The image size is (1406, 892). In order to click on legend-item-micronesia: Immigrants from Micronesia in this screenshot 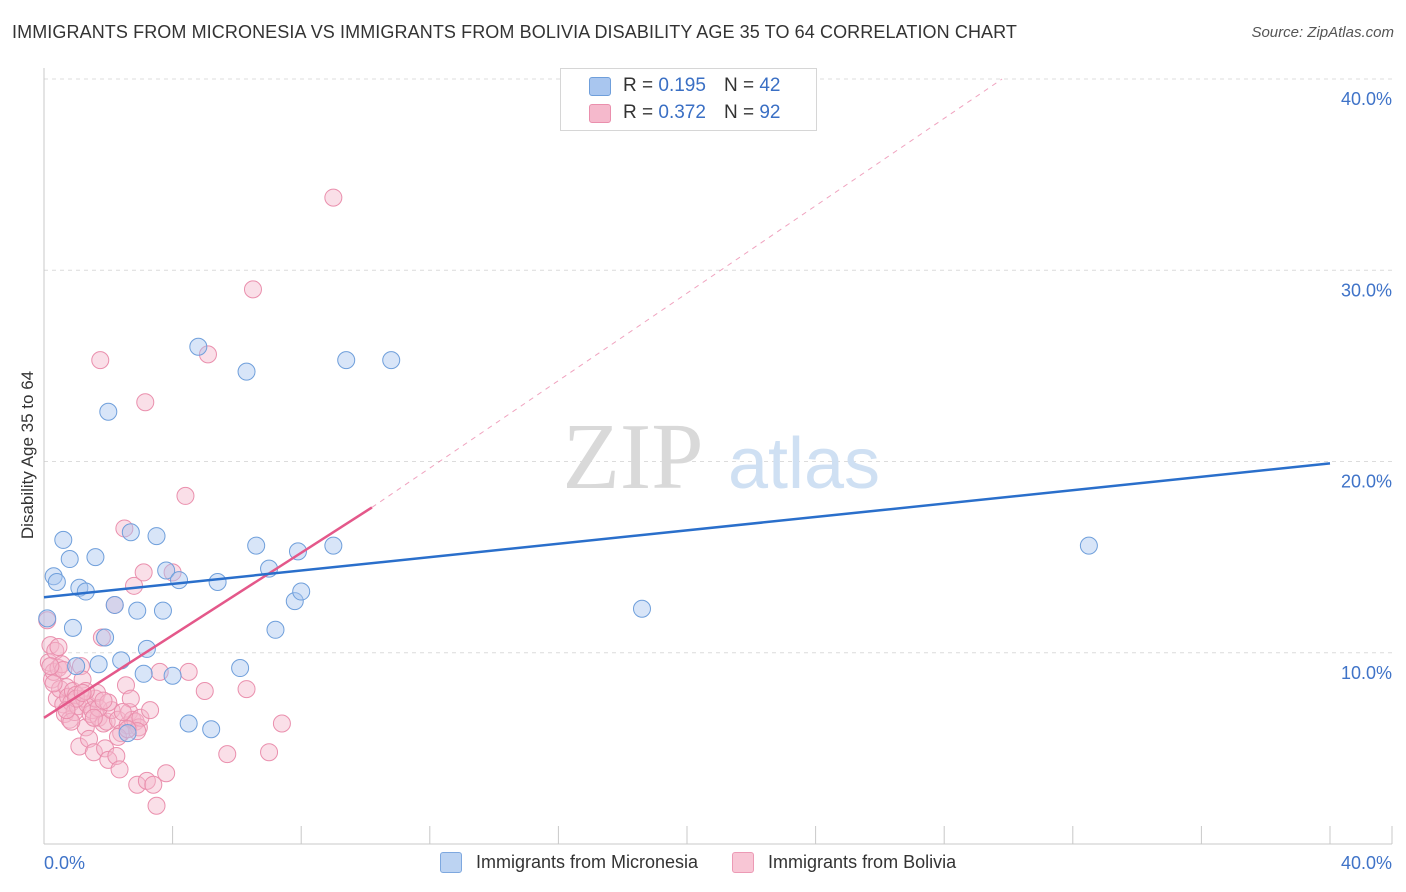, I will do `click(569, 862)`.